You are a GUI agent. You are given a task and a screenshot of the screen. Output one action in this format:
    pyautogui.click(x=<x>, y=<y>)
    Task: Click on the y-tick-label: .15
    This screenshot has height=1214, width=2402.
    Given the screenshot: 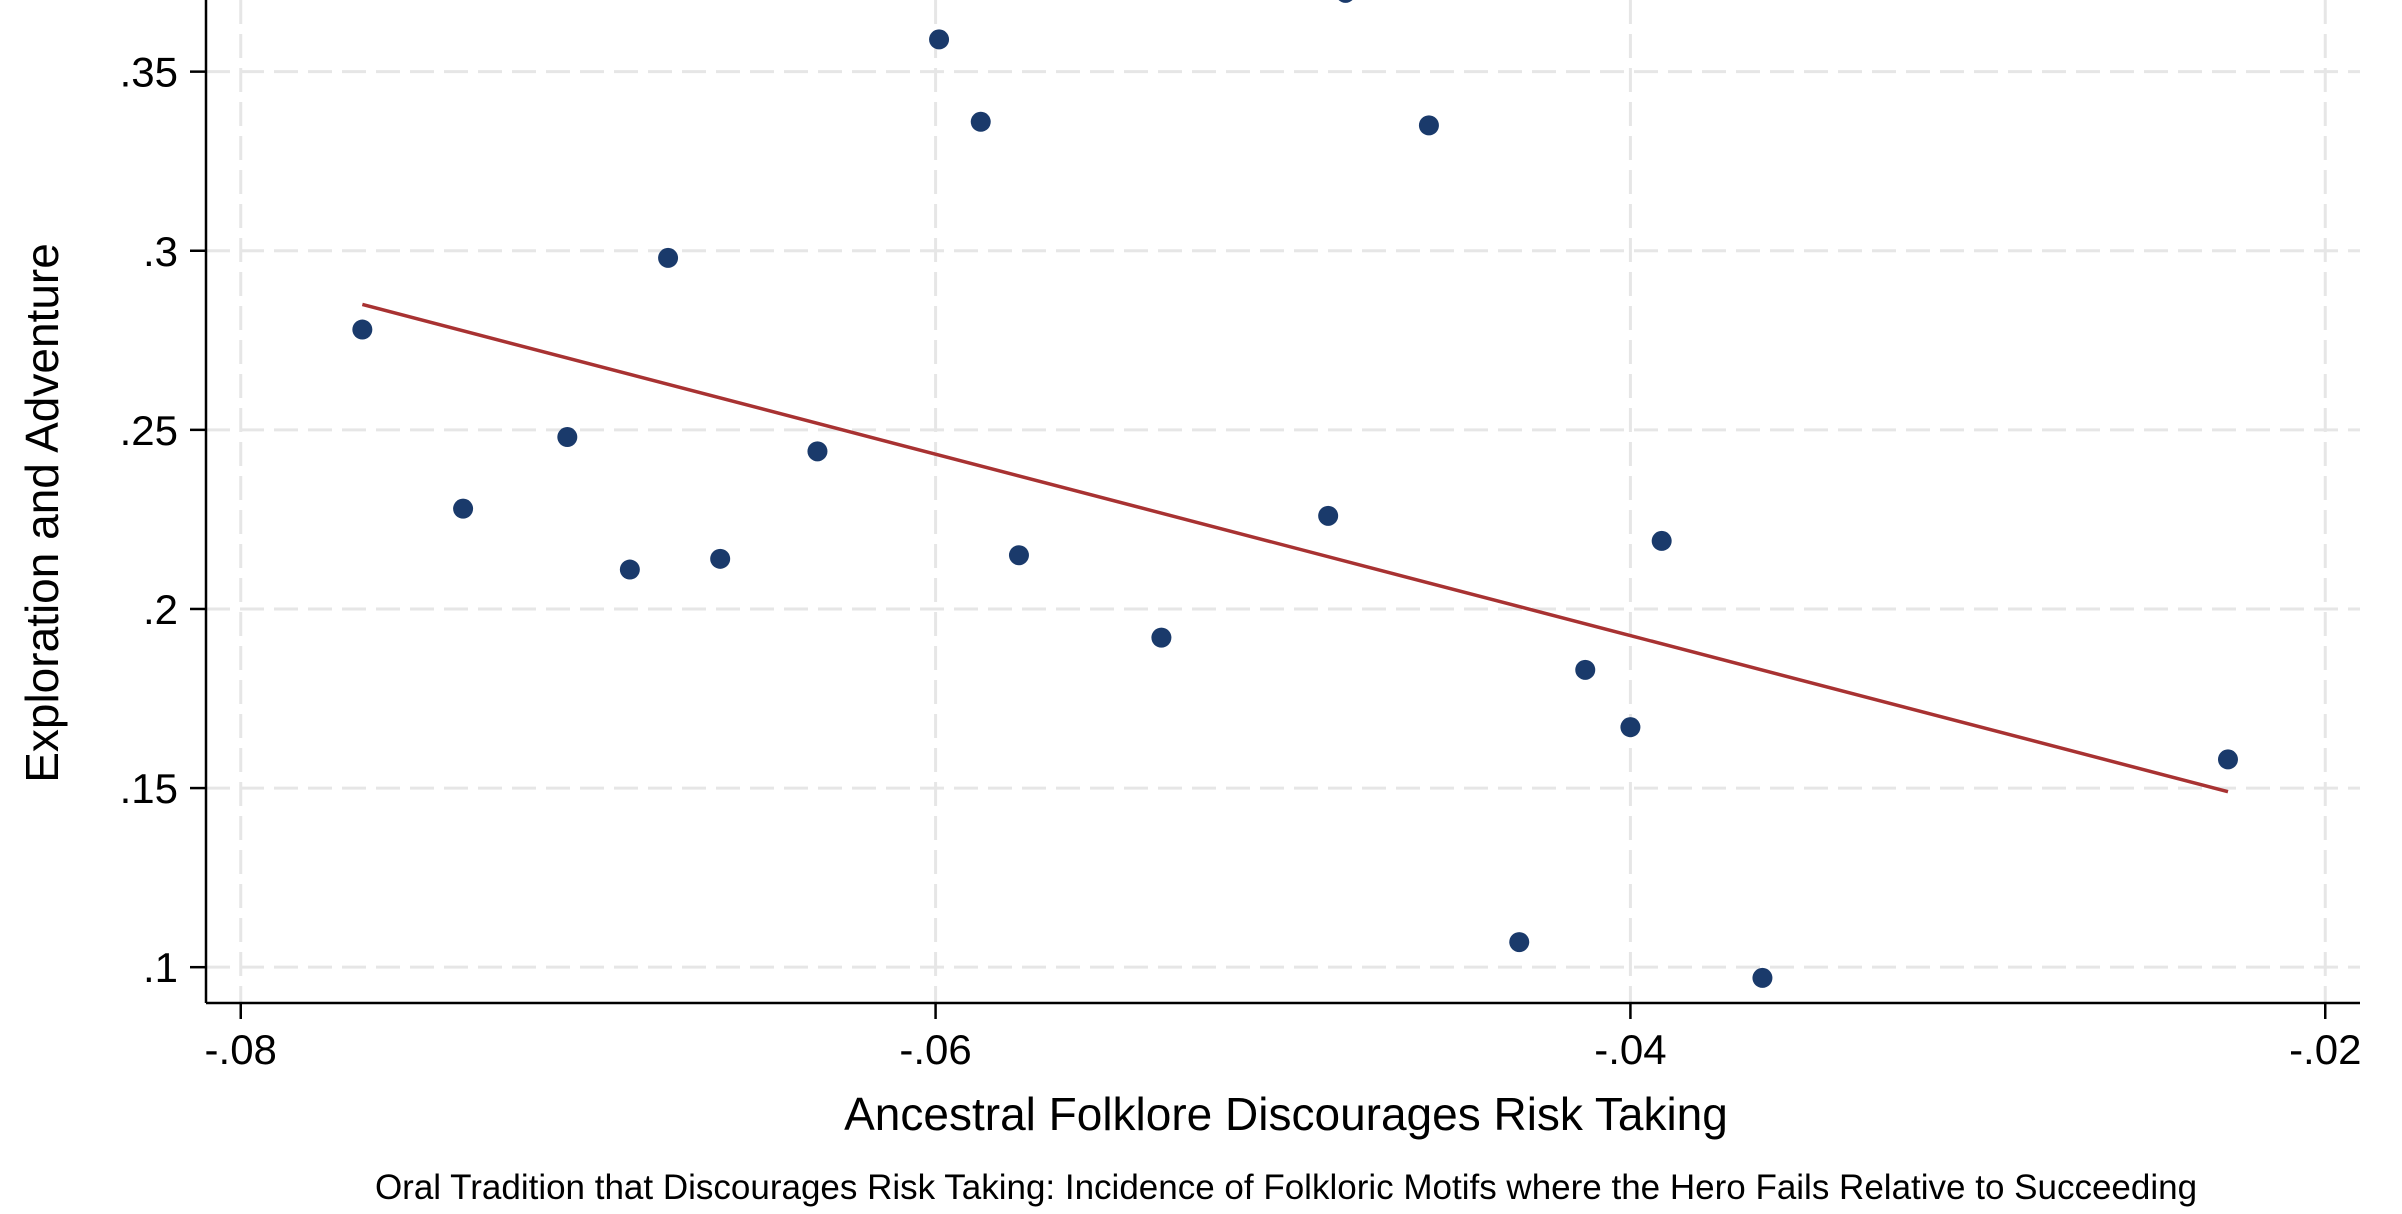 What is the action you would take?
    pyautogui.click(x=149, y=788)
    